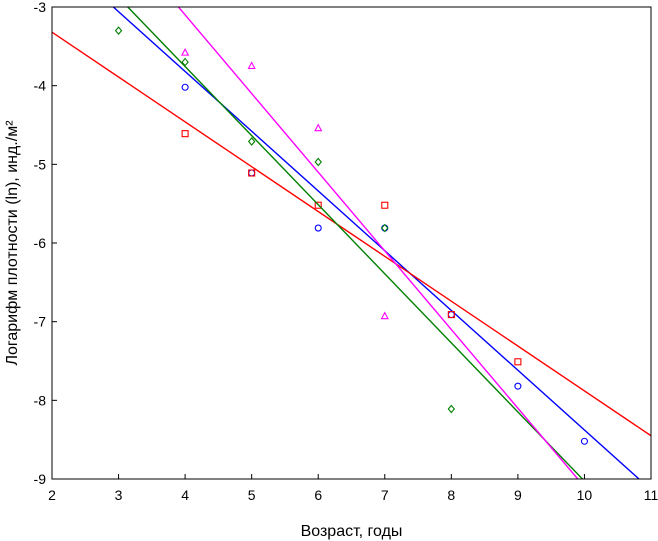 This screenshot has width=658, height=541. I want to click on x-axis-label: Возраст, годы, so click(352, 531).